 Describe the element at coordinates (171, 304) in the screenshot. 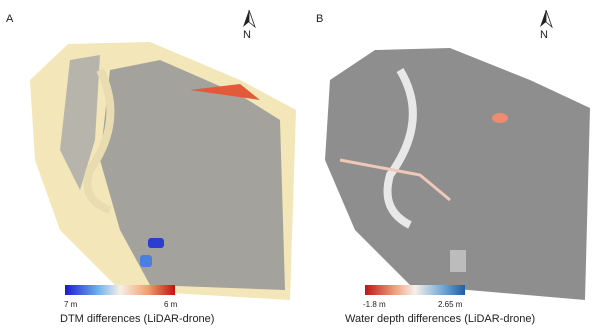

I see `legend-max: 6 m` at that location.